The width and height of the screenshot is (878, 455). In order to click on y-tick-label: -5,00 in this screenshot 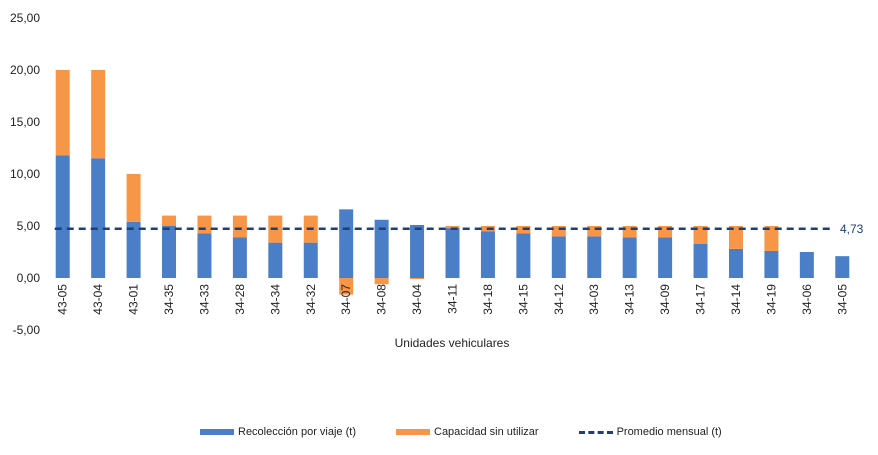, I will do `click(27, 330)`.